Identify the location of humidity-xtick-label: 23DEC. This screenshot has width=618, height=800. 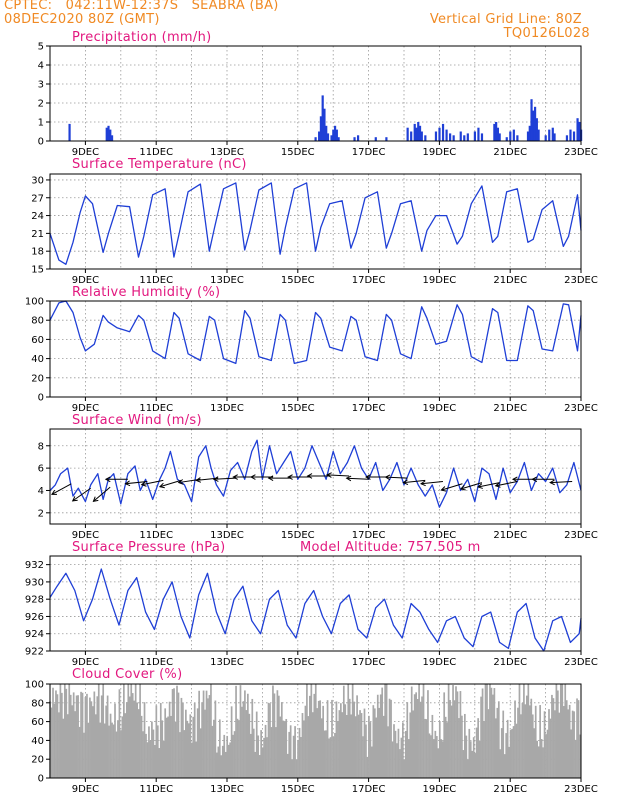
(581, 408).